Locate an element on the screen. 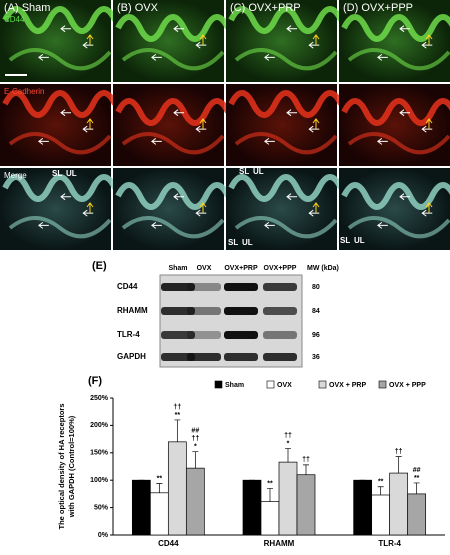  y-tick-label: 0% is located at coordinates (103, 535).